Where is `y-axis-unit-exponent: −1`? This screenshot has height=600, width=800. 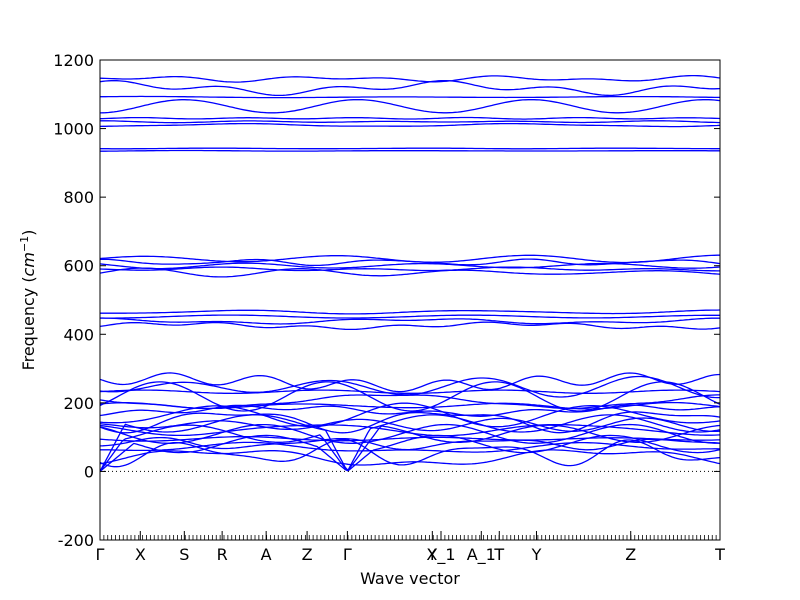 y-axis-unit-exponent: −1 is located at coordinates (24, 244).